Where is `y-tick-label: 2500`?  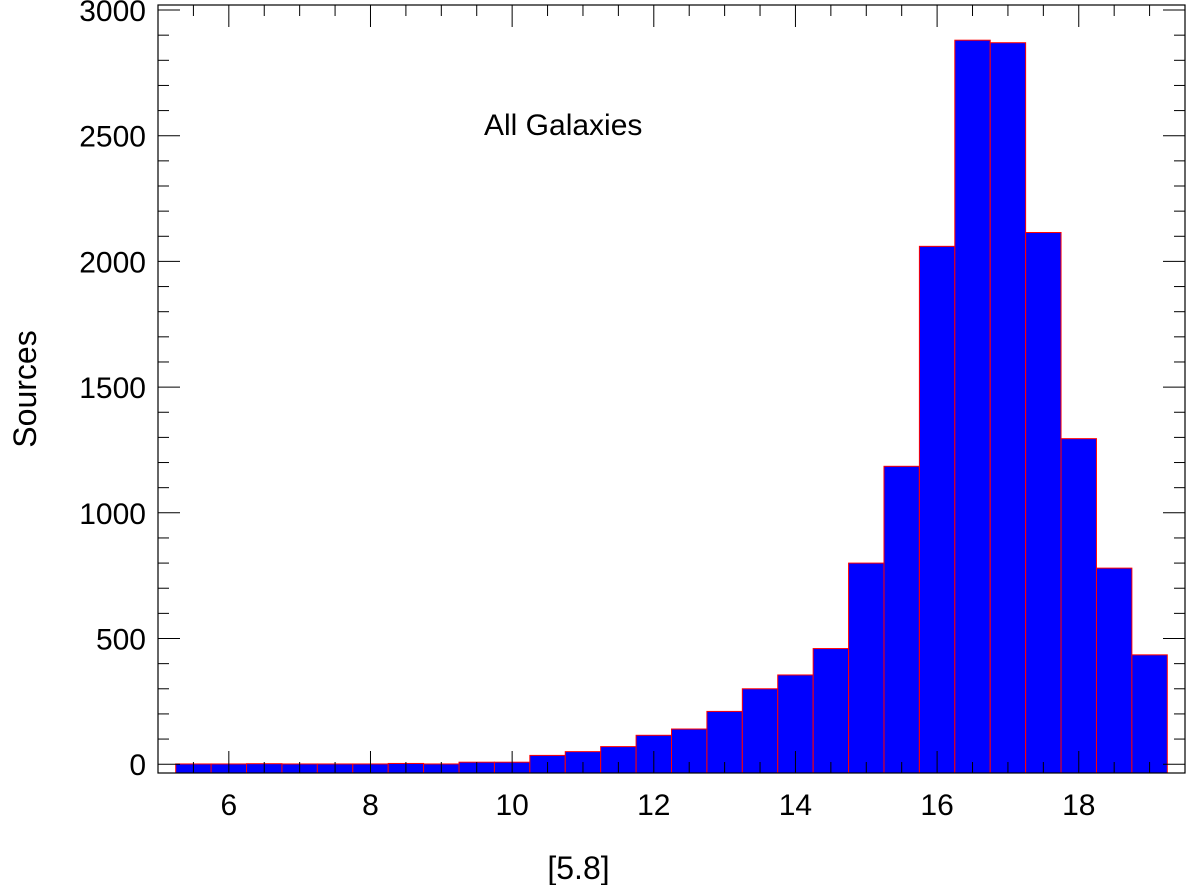
y-tick-label: 2500 is located at coordinates (112, 137).